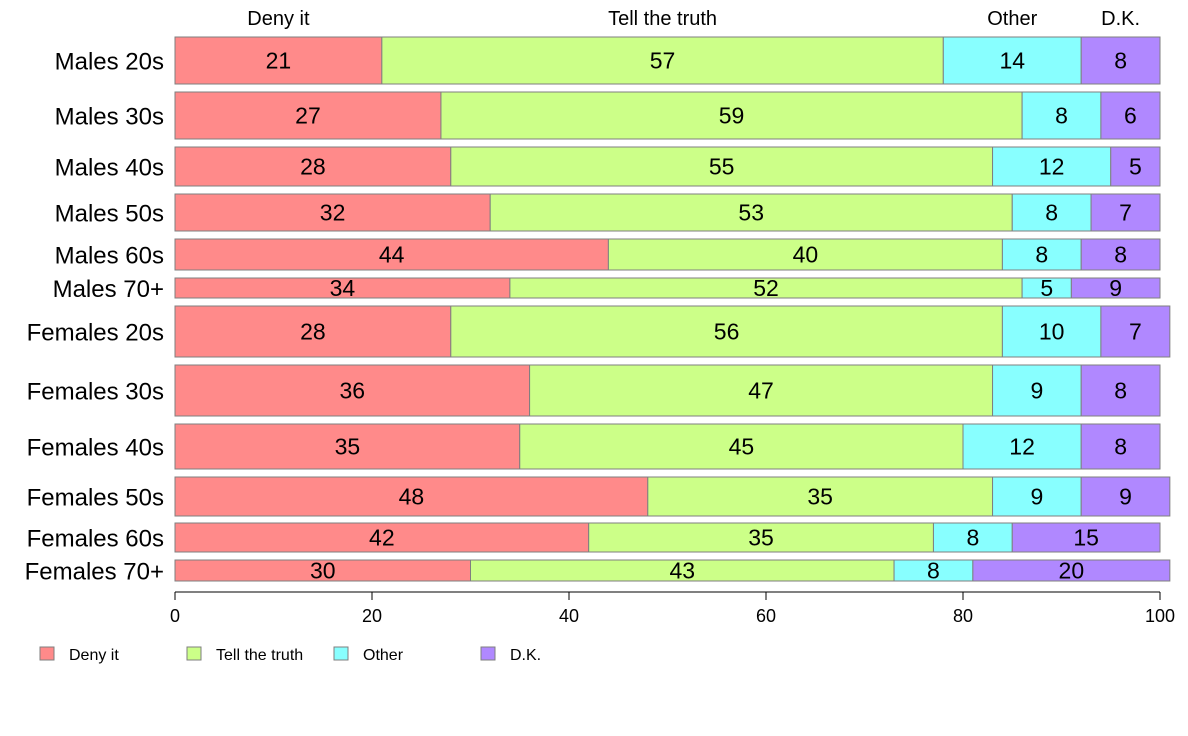  What do you see at coordinates (963, 616) in the screenshot?
I see `x-tick-label: 80` at bounding box center [963, 616].